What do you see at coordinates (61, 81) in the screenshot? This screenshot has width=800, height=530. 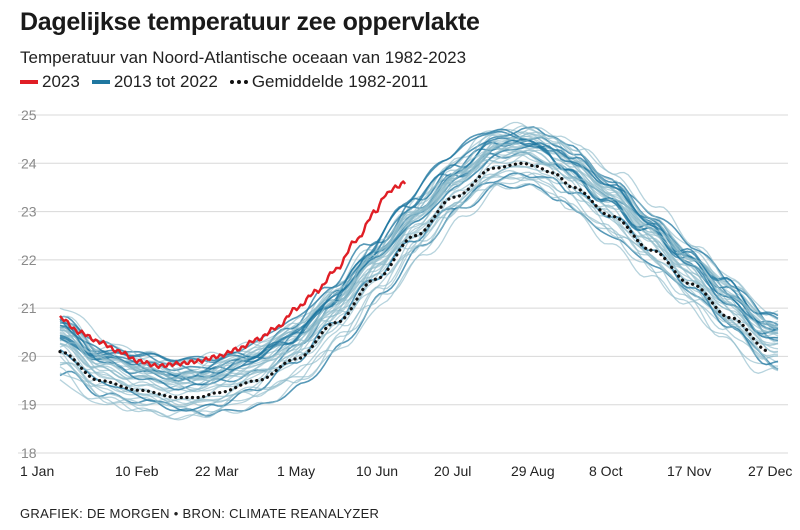 I see `legend-label-2023: 2023` at bounding box center [61, 81].